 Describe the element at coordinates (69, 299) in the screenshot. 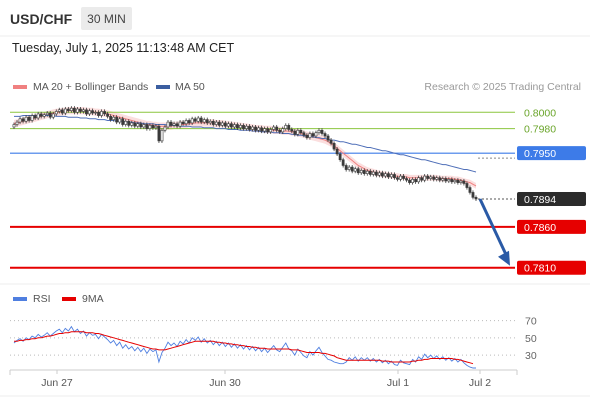

I see `rsi-ma-legend-swatch` at that location.